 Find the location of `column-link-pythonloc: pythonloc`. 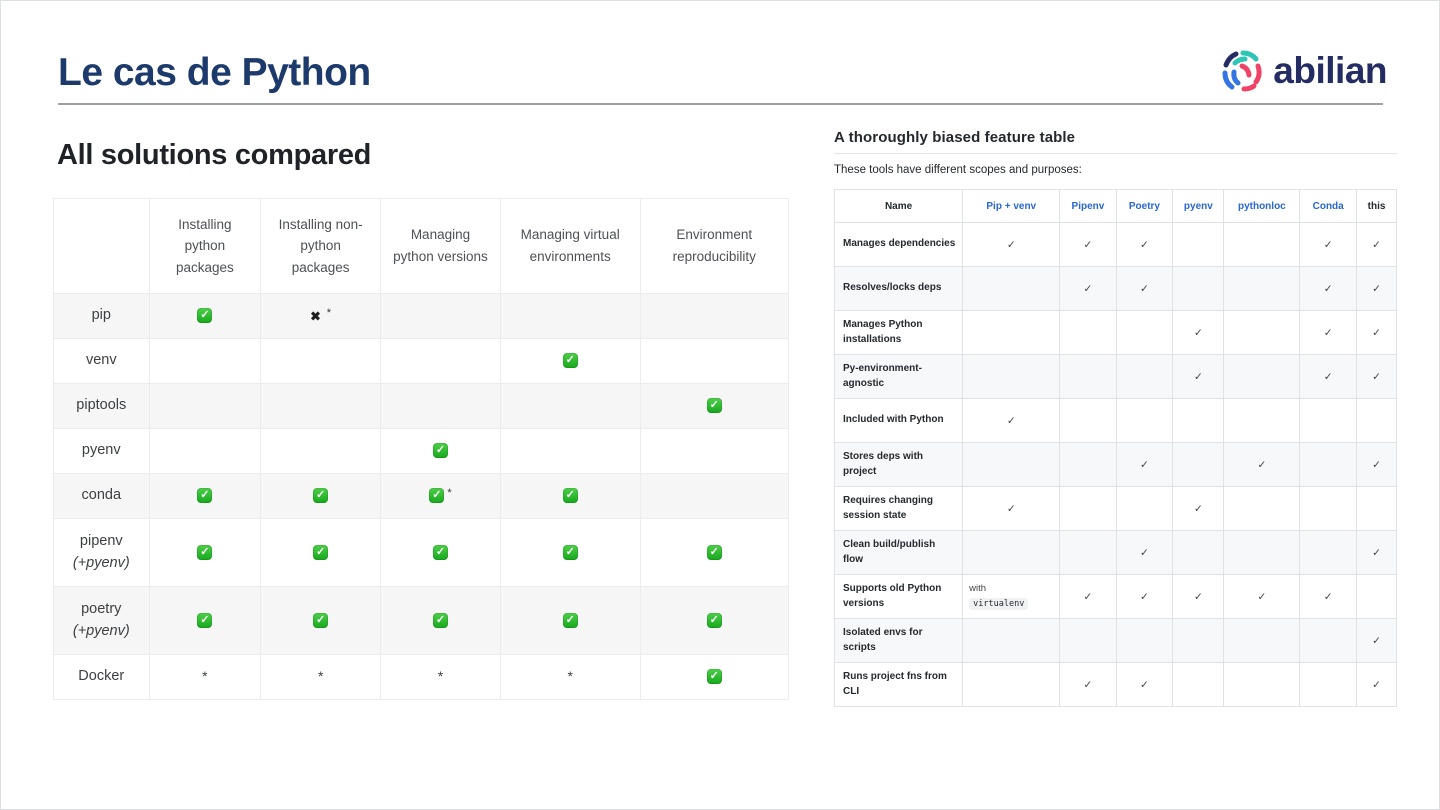

column-link-pythonloc: pythonloc is located at coordinates (1261, 206).